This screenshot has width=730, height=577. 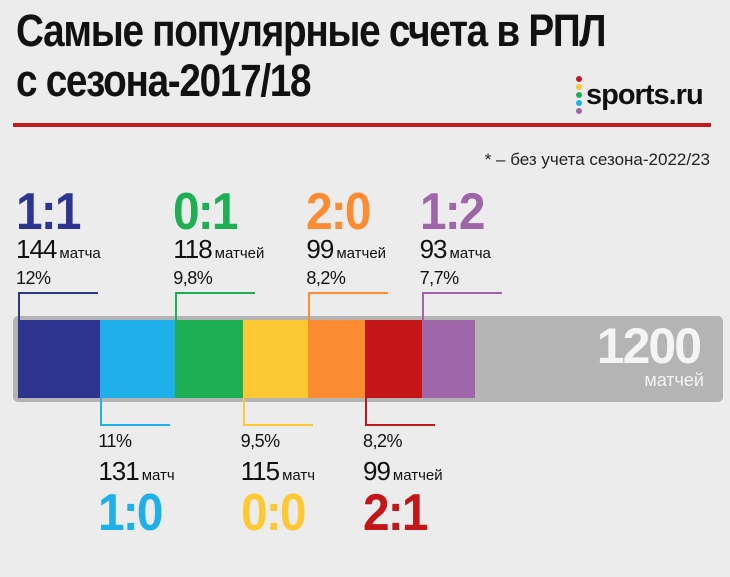 What do you see at coordinates (115, 441) in the screenshot?
I see `percent-label-1-0: 11%` at bounding box center [115, 441].